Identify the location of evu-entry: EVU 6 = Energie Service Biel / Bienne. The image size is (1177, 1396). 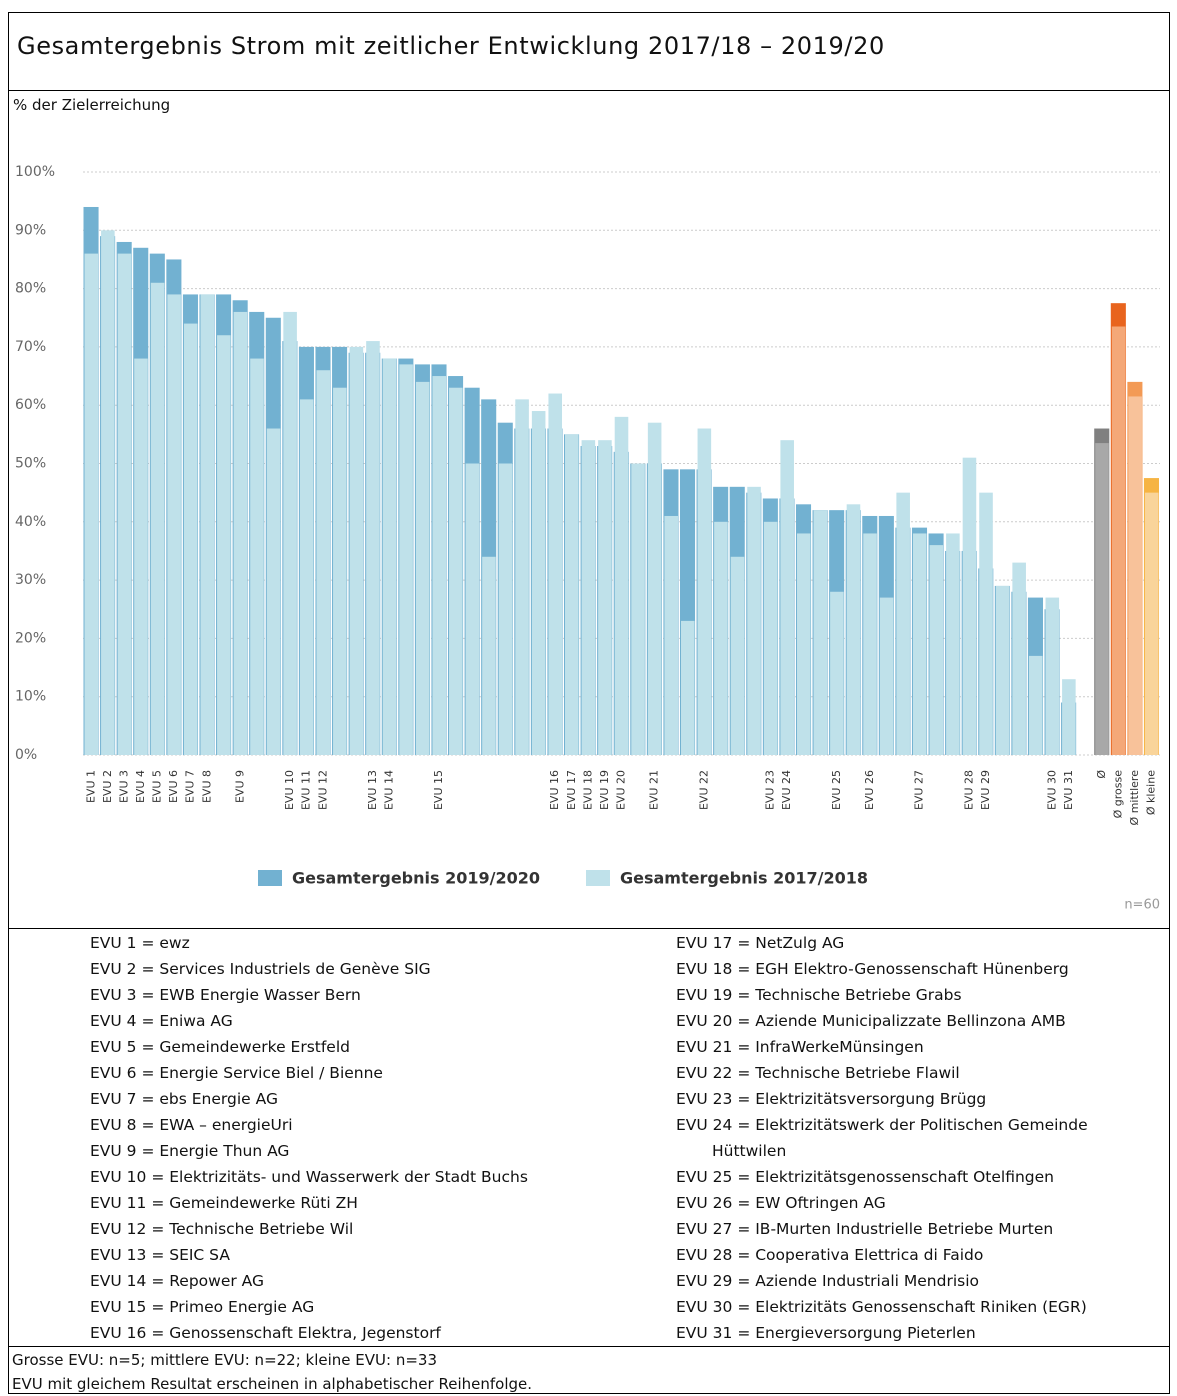
(236, 1073).